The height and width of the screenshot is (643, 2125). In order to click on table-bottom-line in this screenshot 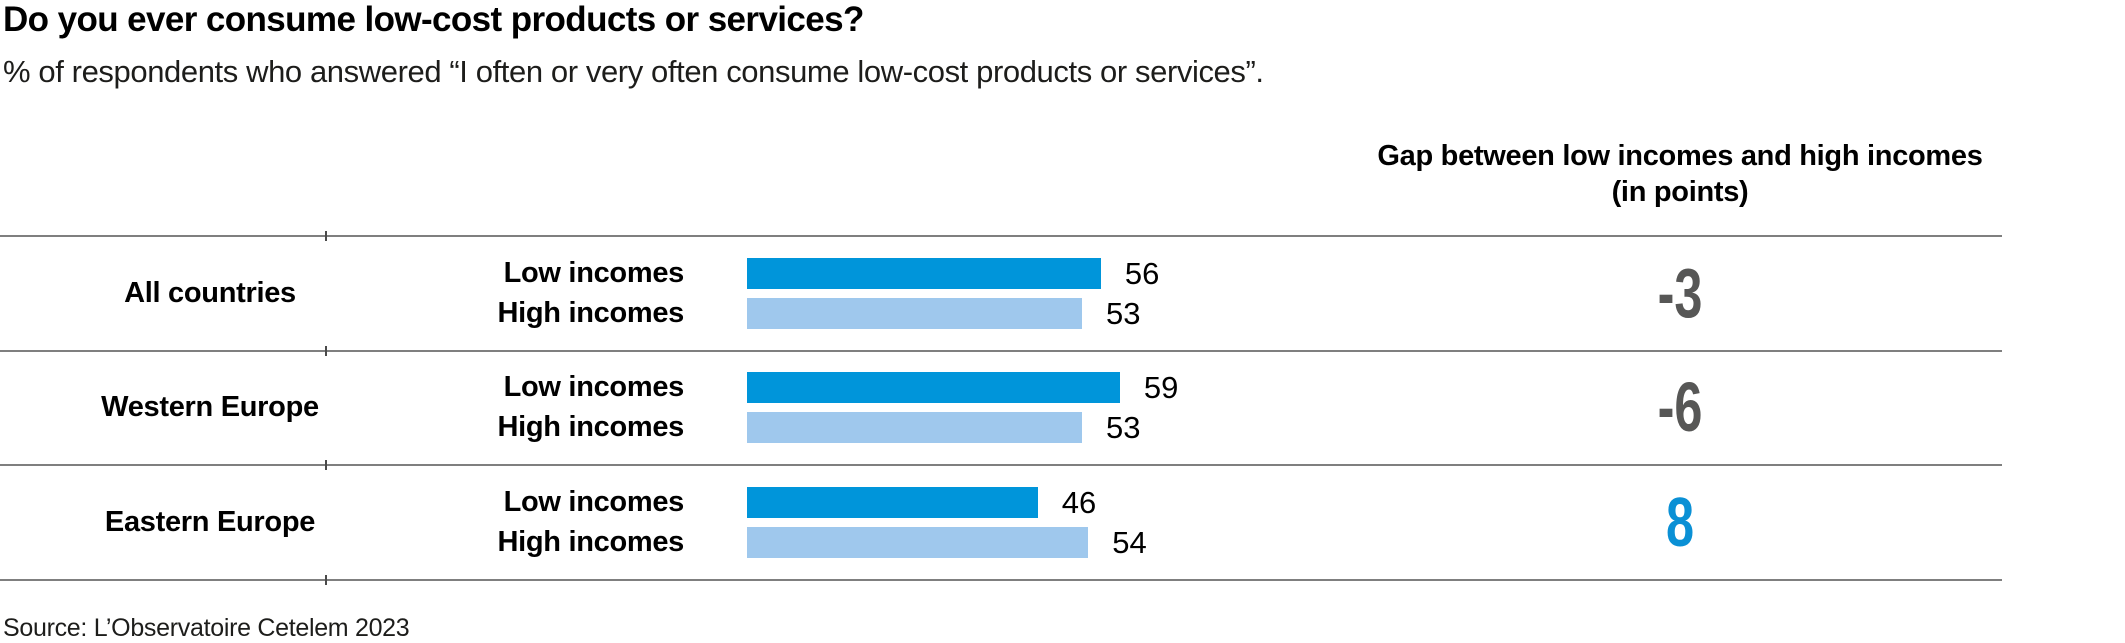, I will do `click(1001, 580)`.